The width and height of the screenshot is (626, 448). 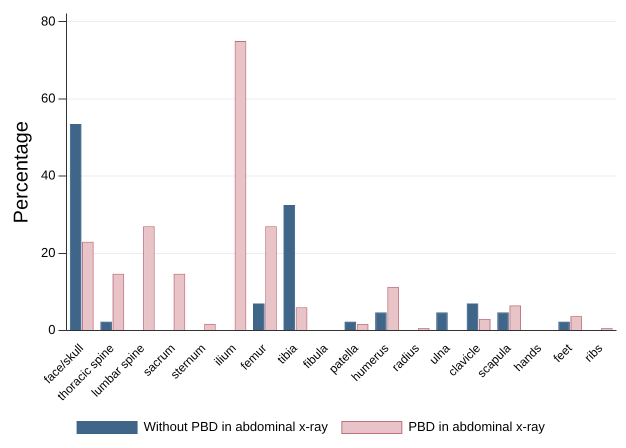 What do you see at coordinates (287, 353) in the screenshot?
I see `x-tick-label: tibia` at bounding box center [287, 353].